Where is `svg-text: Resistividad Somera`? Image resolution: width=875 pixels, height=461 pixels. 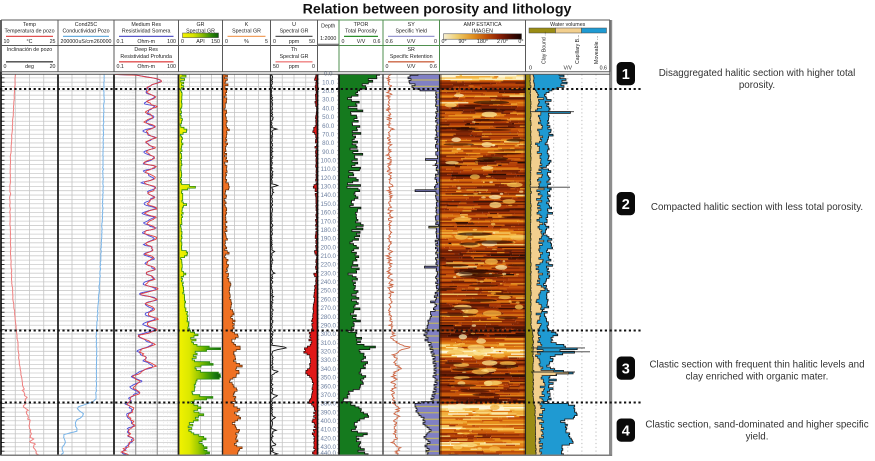
svg-text: Resistividad Somera is located at coordinates (146, 32).